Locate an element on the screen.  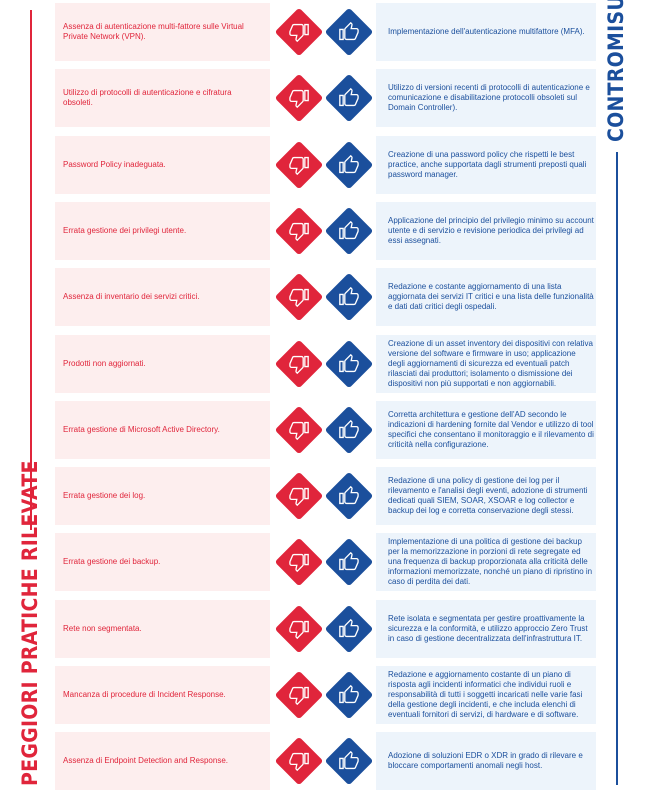
problem: Prodotti non aggiornati. is located at coordinates (162, 363).